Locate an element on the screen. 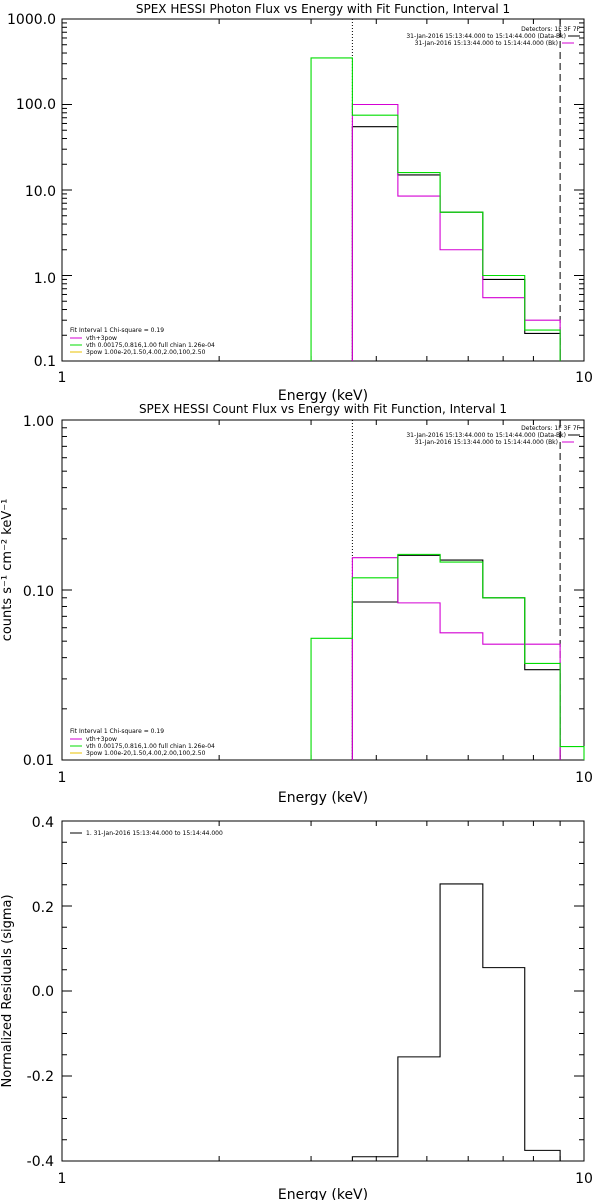 The height and width of the screenshot is (1200, 600). panel1-xlabel: Energy (keV) is located at coordinates (323, 396).